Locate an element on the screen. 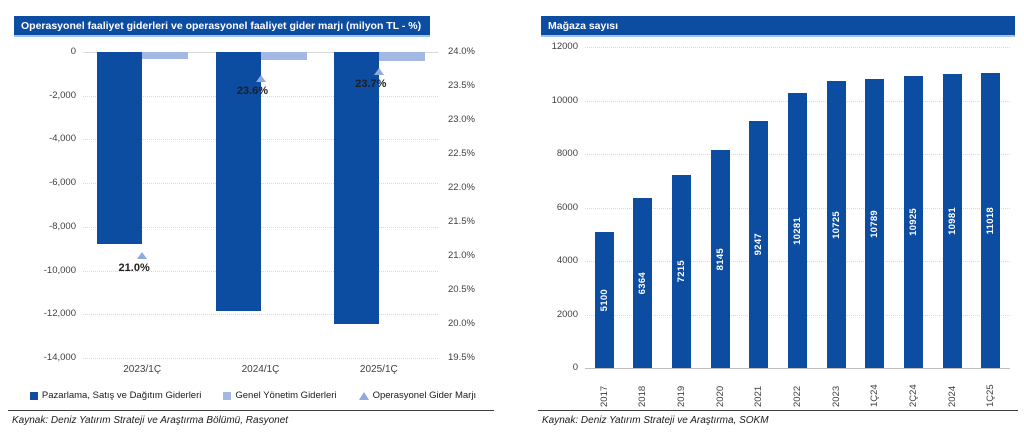 Image resolution: width=1024 pixels, height=448 pixels. x-axis-year-label-text: 2024 is located at coordinates (952, 396).